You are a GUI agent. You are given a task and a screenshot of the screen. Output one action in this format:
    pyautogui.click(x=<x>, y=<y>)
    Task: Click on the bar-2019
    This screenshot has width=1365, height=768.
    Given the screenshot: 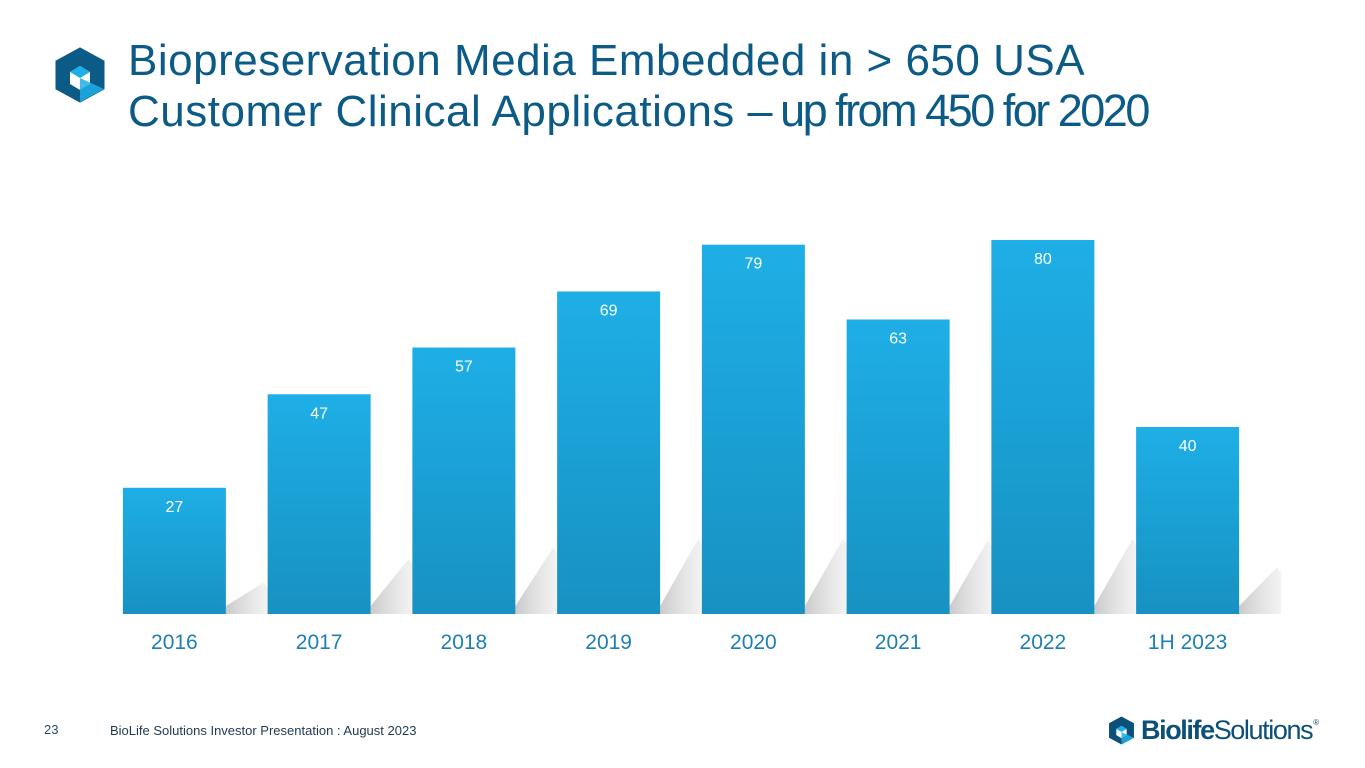 What is the action you would take?
    pyautogui.click(x=609, y=452)
    